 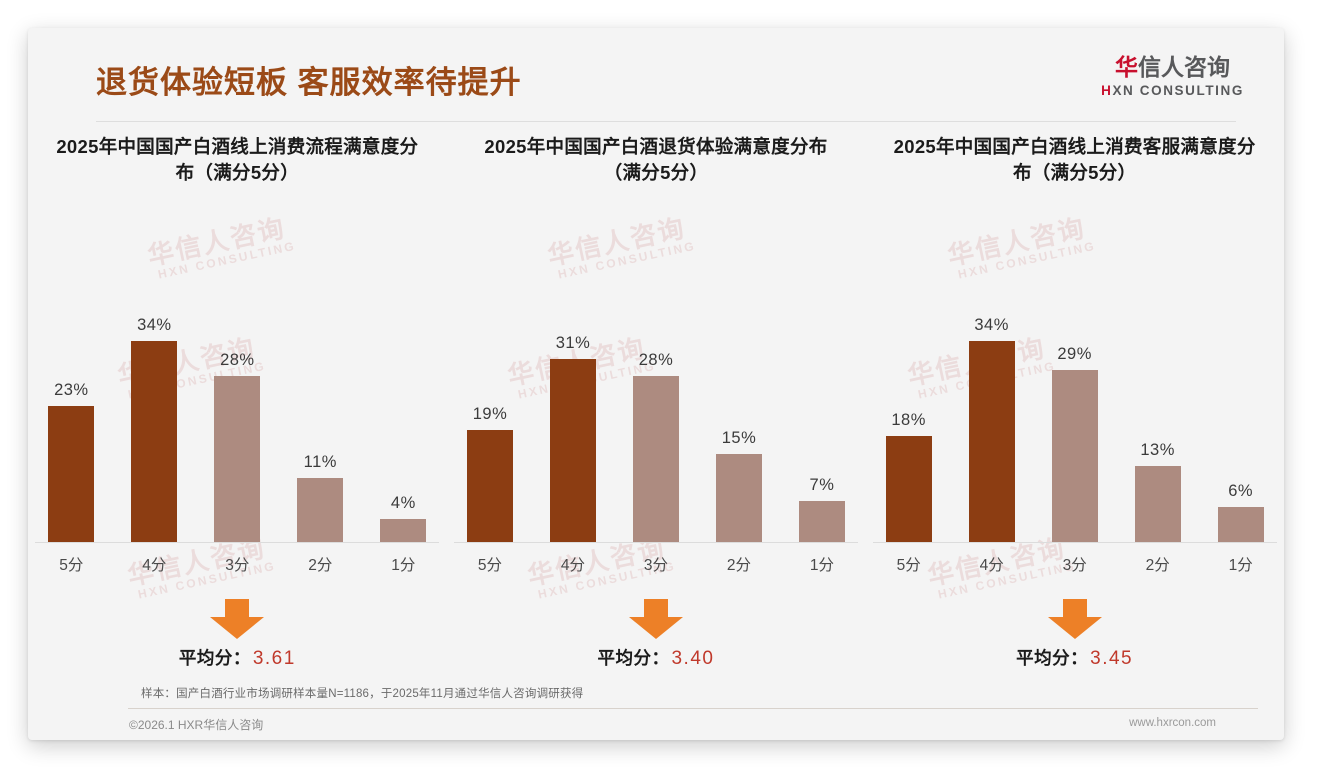 I want to click on bar-group: 18% 34% 29% 13% 6%, so click(x=1075, y=413).